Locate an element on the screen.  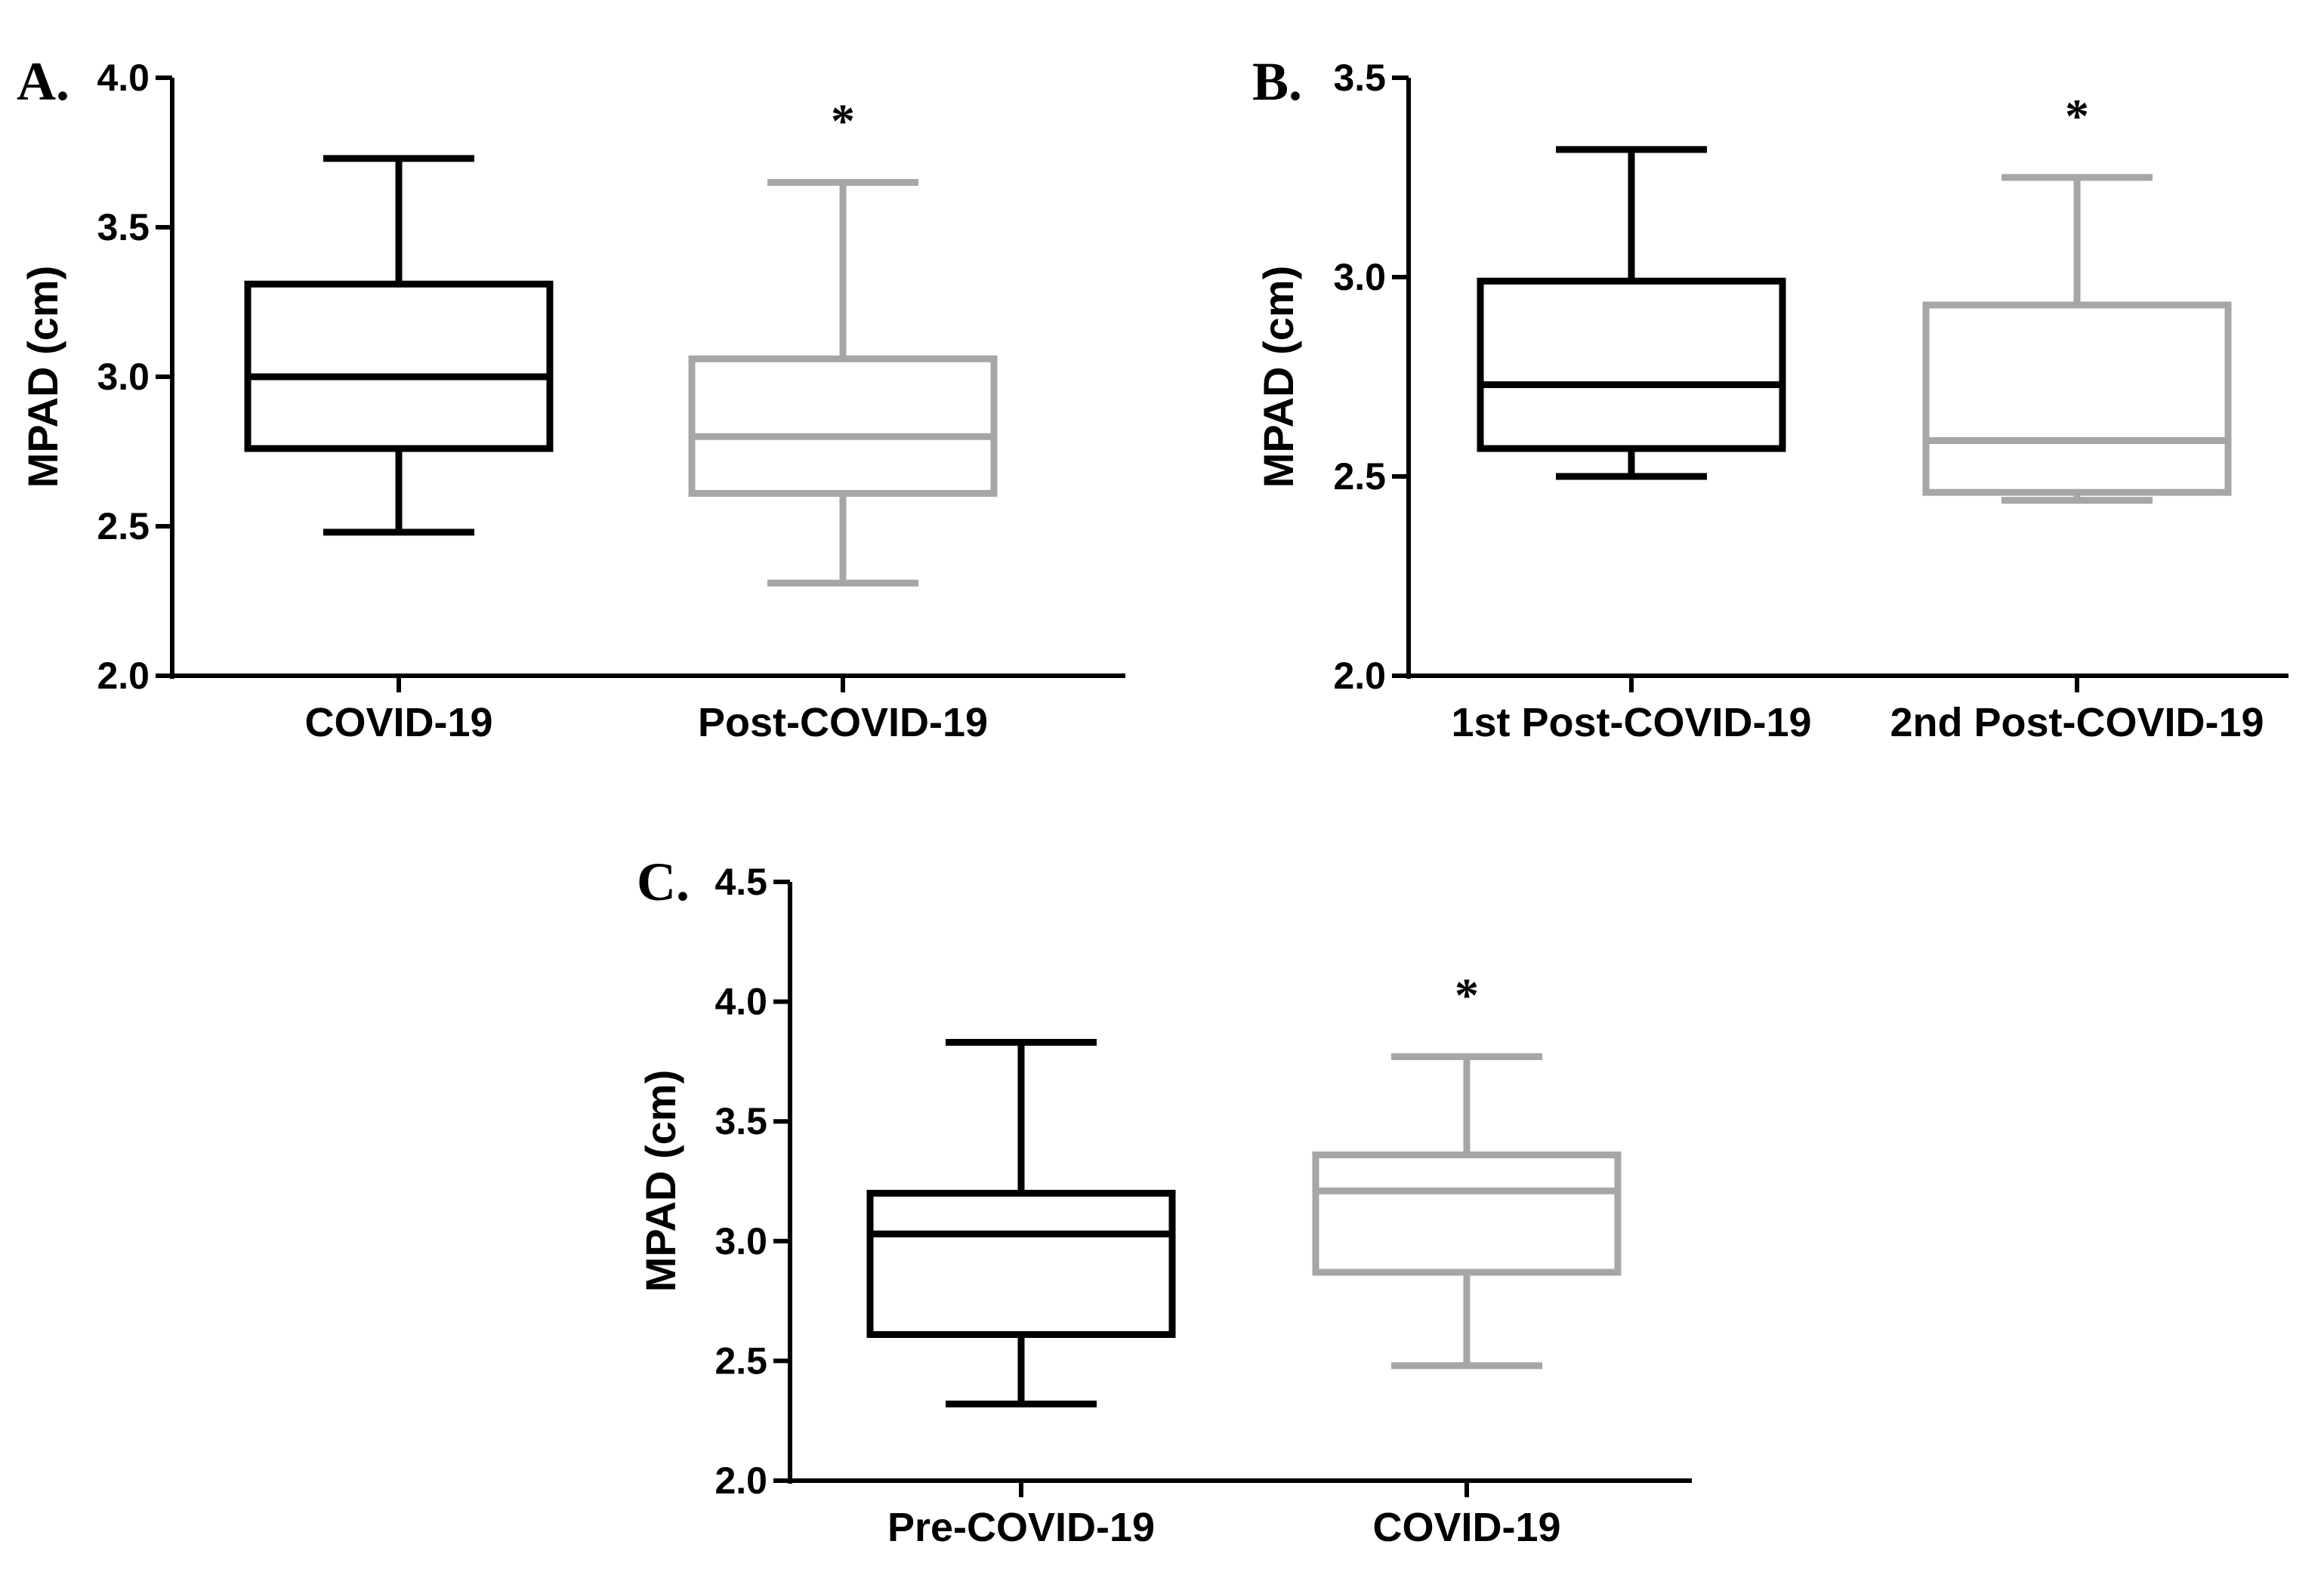
box-series-2: COVID-19 * is located at coordinates (1467, 1259).